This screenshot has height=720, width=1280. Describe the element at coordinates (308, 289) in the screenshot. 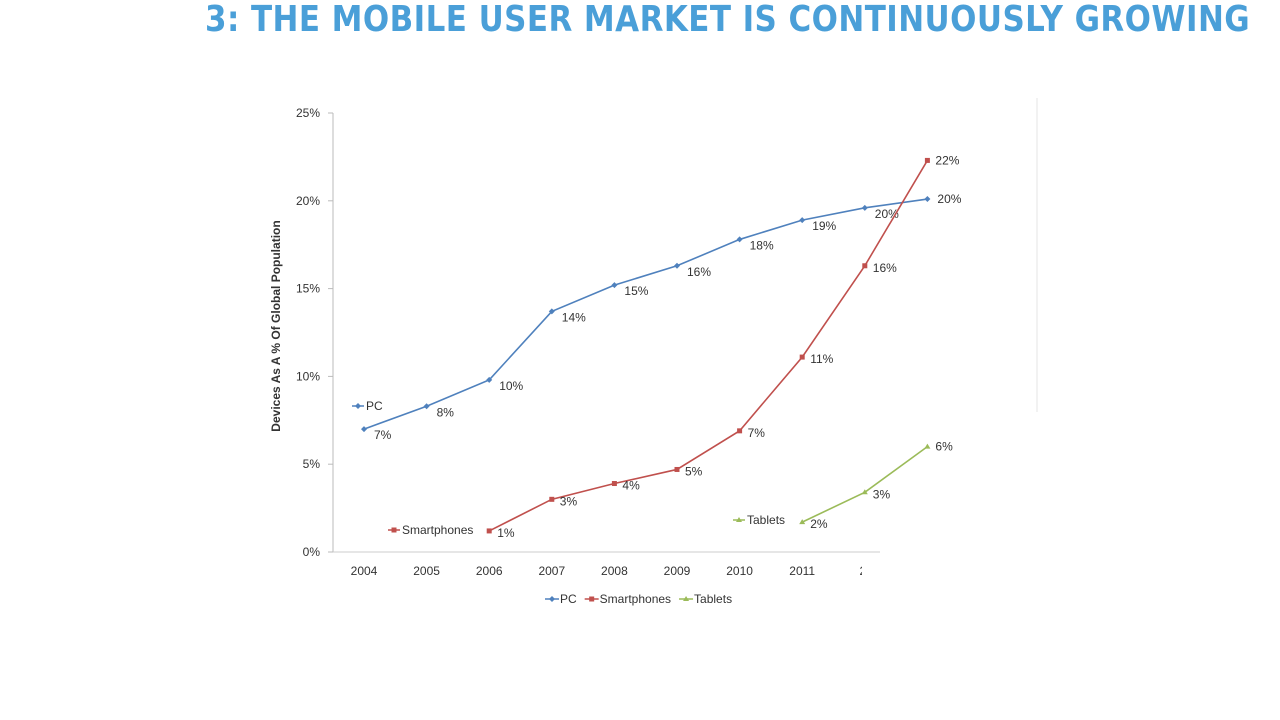

I see `y-tick-label: 15%` at that location.